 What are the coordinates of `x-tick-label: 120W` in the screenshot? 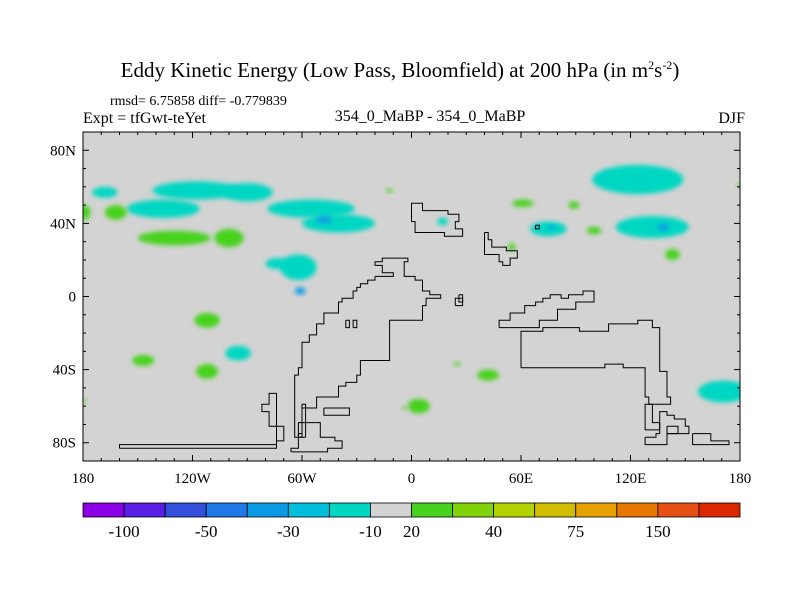 It's located at (193, 479).